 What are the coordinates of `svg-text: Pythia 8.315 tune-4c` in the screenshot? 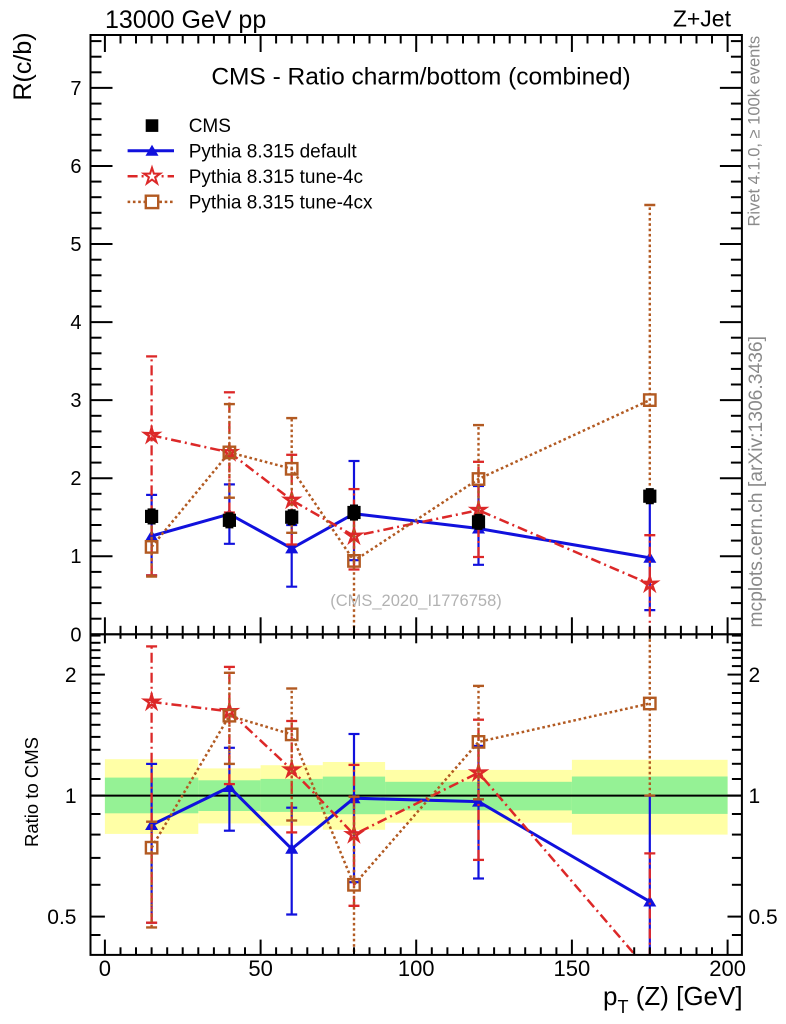 It's located at (276, 177).